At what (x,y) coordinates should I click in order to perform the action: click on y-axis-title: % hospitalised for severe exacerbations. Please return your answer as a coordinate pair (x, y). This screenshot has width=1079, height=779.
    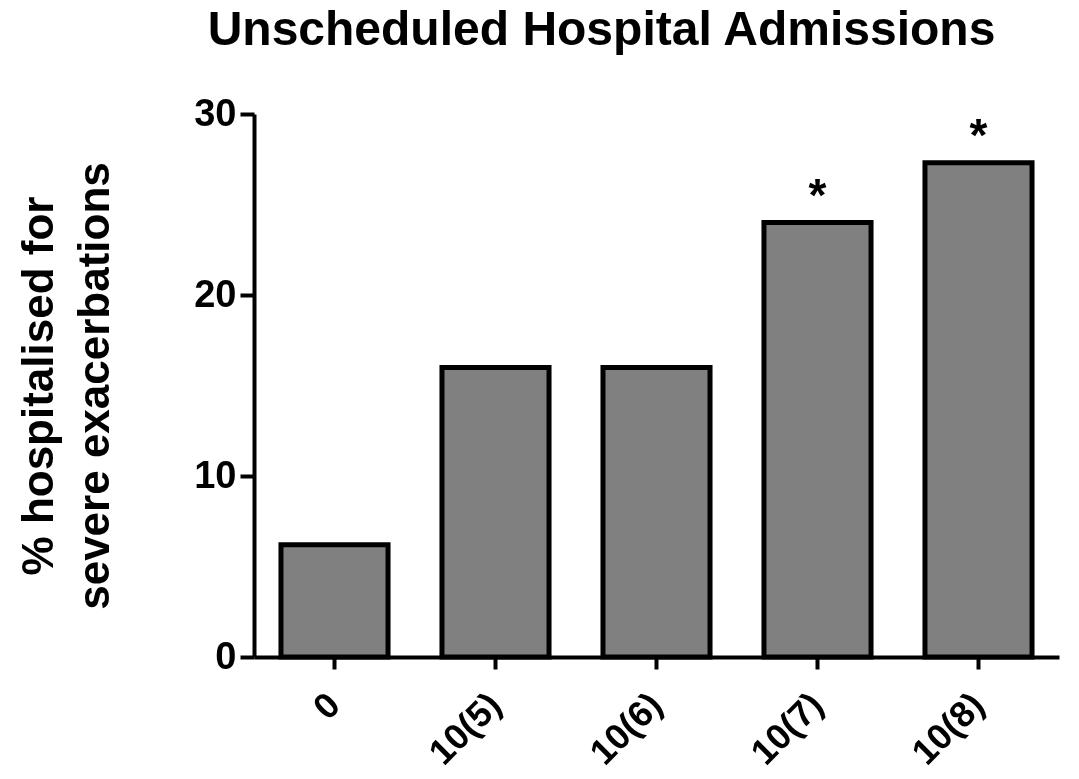
    Looking at the image, I should click on (66, 386).